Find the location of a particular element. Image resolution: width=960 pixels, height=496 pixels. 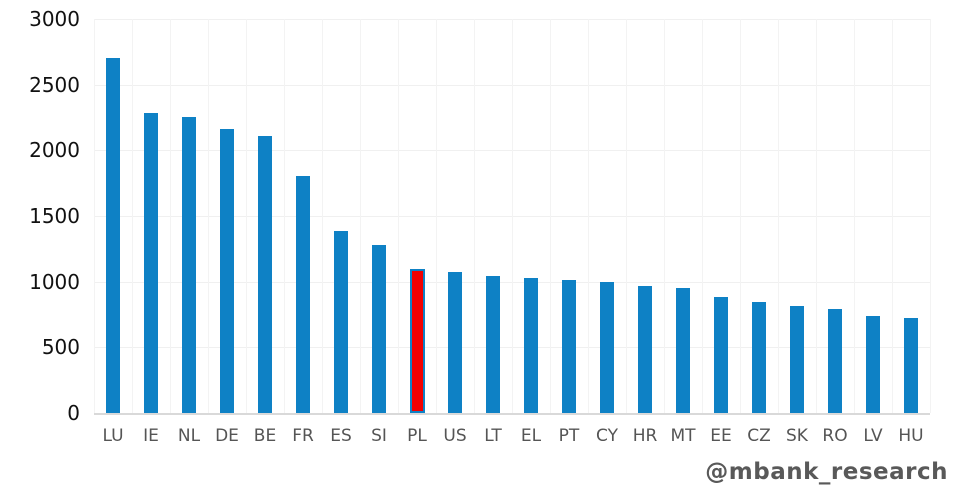

bar-LT is located at coordinates (493, 344).